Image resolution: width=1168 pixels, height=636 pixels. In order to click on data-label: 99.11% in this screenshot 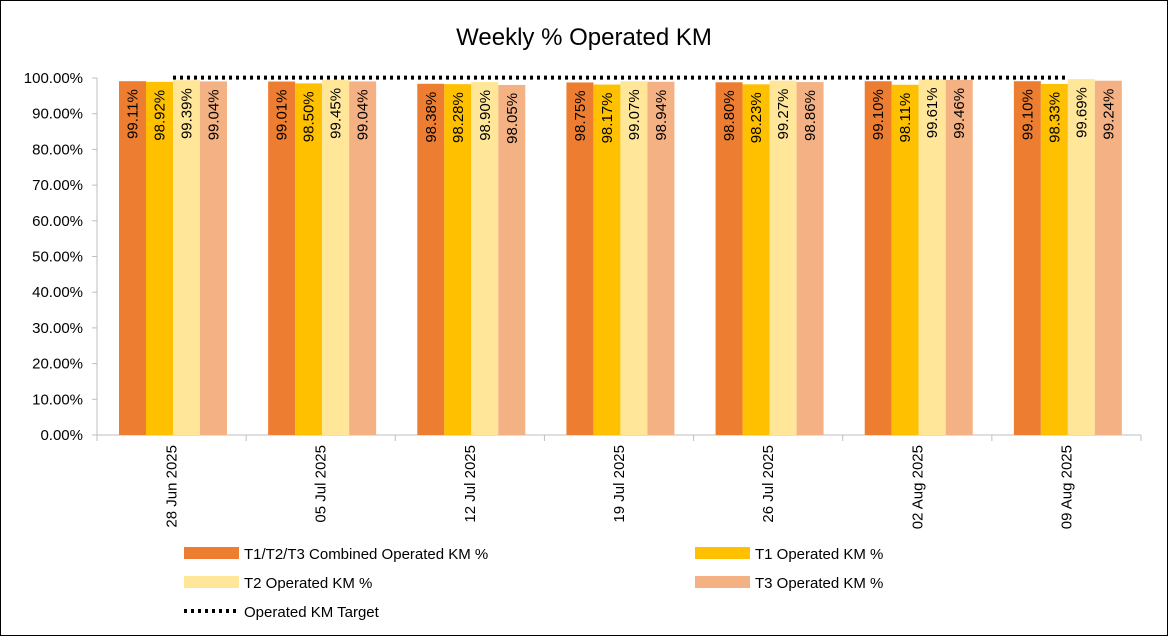, I will do `click(133, 114)`.